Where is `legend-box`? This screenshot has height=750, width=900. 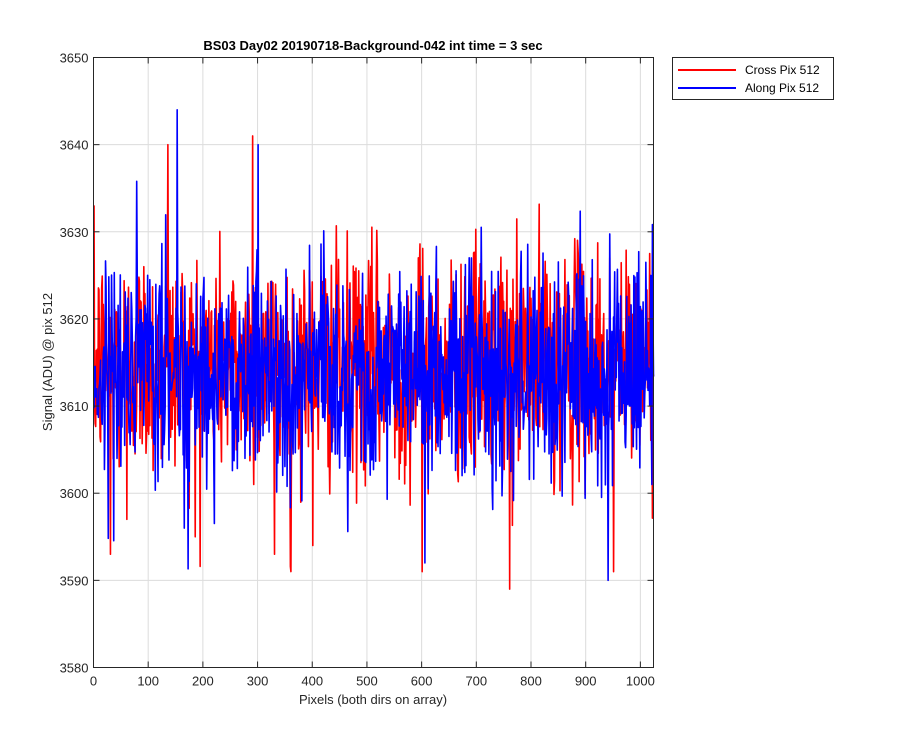
legend-box is located at coordinates (753, 78).